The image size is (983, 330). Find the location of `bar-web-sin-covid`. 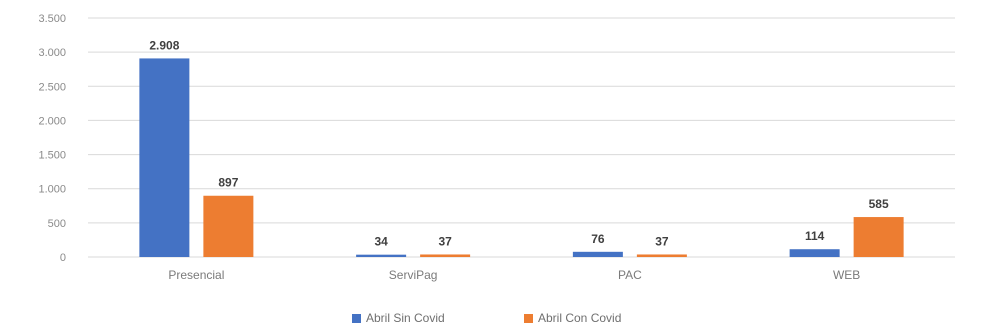

bar-web-sin-covid is located at coordinates (814, 253).